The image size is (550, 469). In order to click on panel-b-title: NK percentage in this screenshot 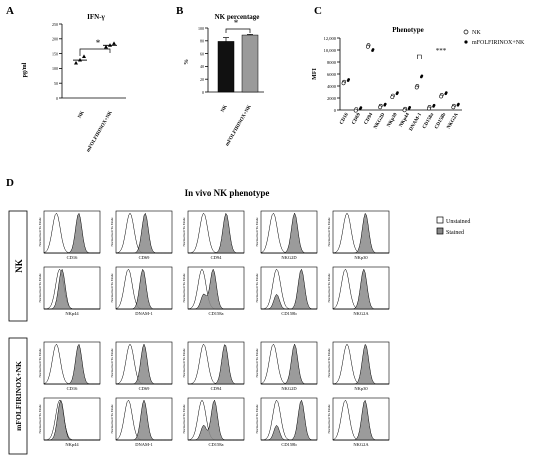, I will do `click(237, 17)`.